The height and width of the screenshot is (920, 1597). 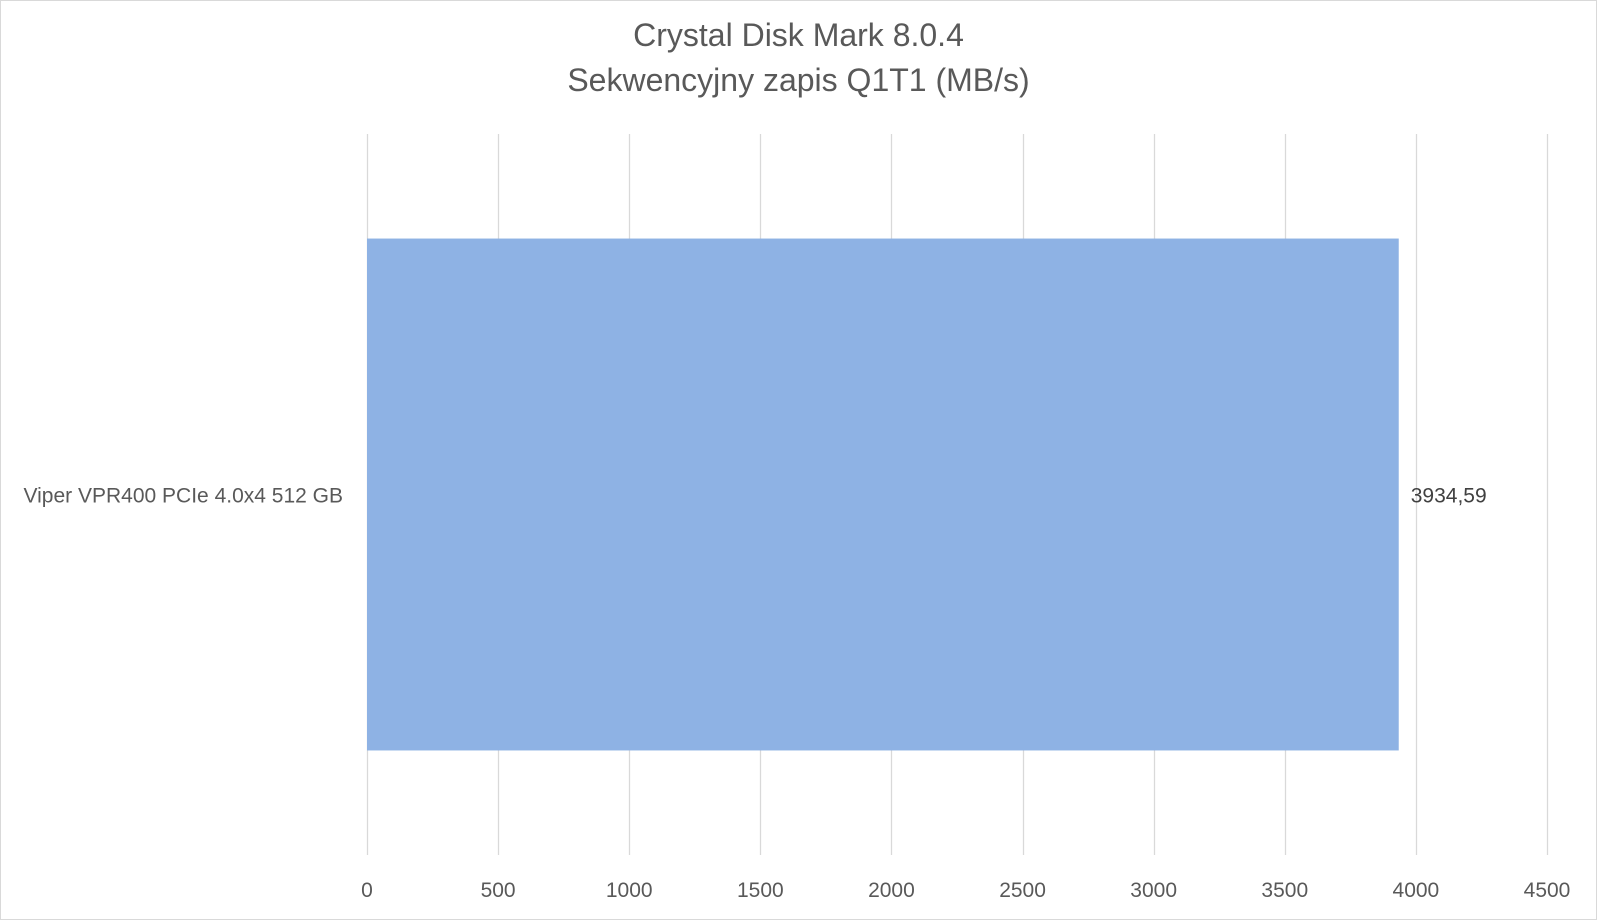 I want to click on x-tick-label: 3000, so click(x=1153, y=890).